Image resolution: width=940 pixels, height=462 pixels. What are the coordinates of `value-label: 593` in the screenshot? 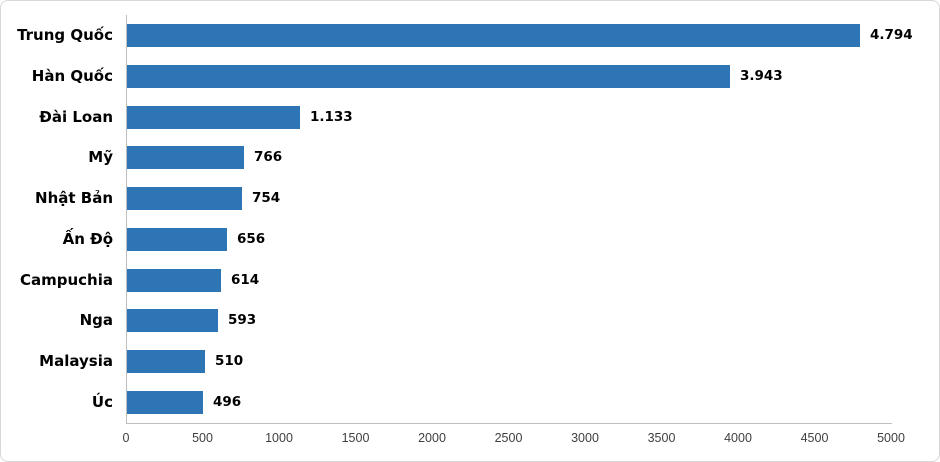 It's located at (242, 320).